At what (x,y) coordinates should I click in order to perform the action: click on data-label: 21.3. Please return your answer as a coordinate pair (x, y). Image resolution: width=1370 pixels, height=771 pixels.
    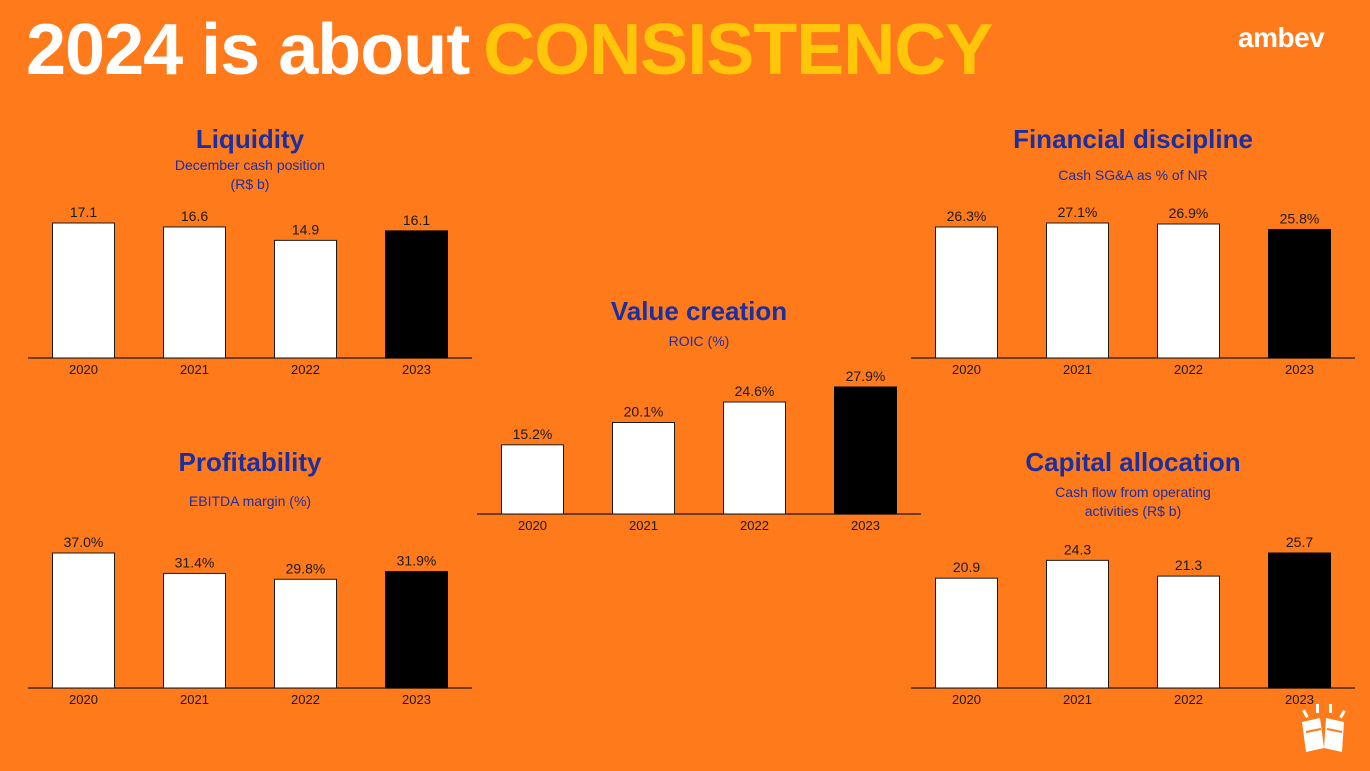
    Looking at the image, I should click on (1188, 565).